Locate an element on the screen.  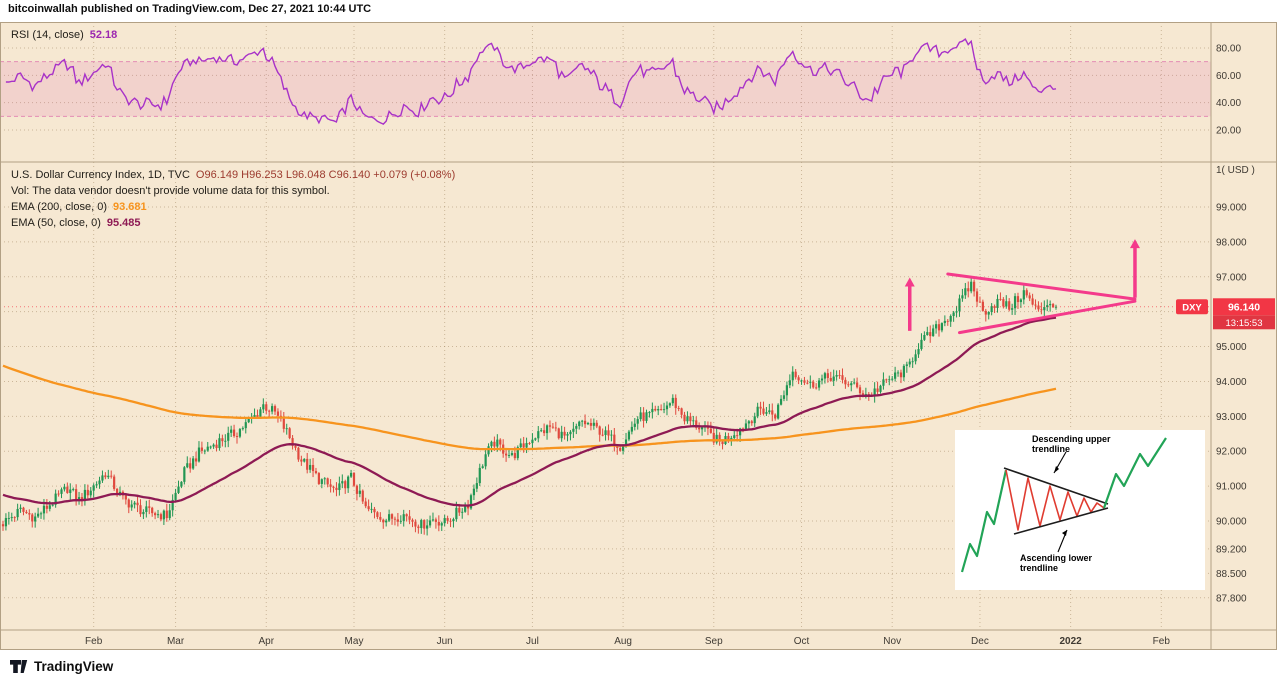
breakout-arrow is located at coordinates (1134, 268).